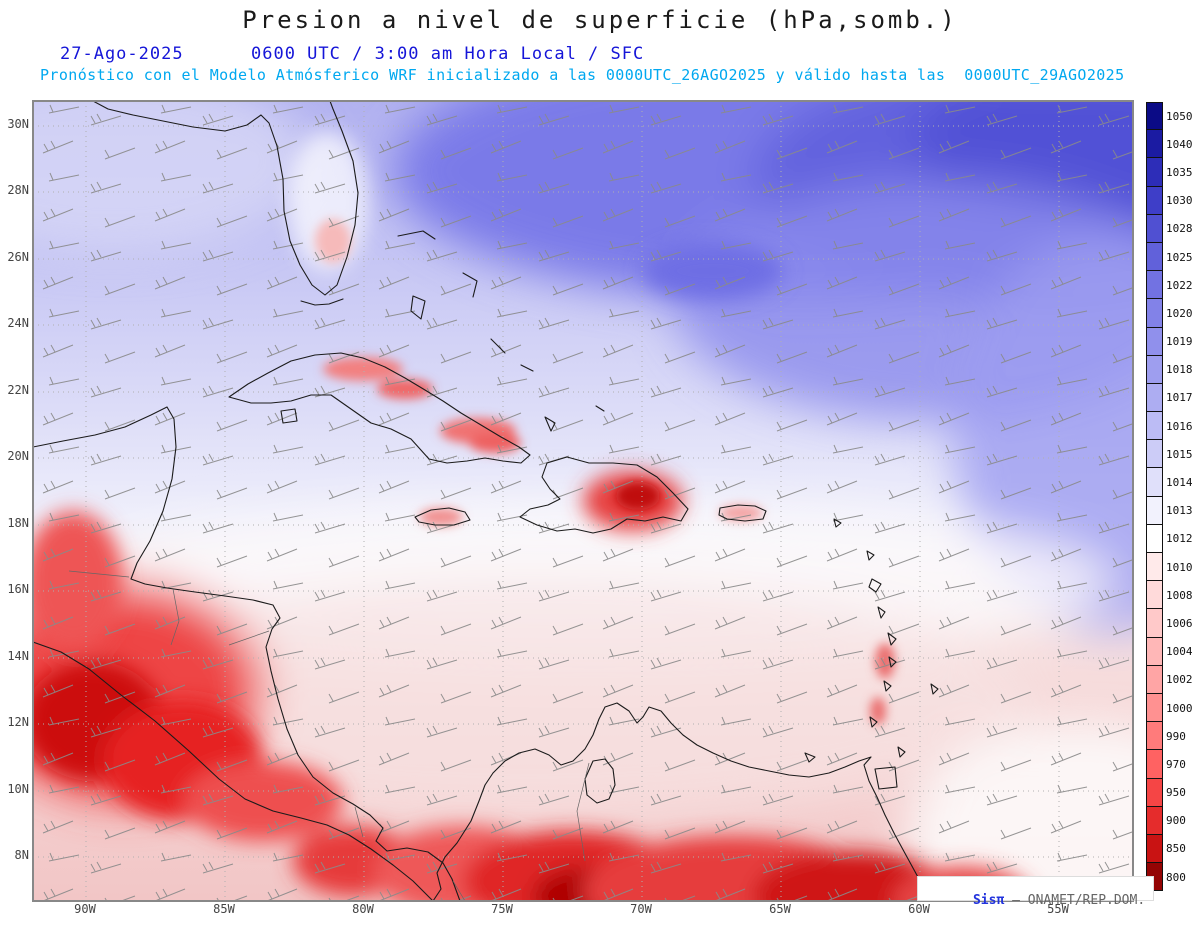 Image resolution: width=1200 pixels, height=927 pixels. What do you see at coordinates (1075, 900) in the screenshot?
I see `credit-org: – ONAMET/REP.DOM.` at bounding box center [1075, 900].